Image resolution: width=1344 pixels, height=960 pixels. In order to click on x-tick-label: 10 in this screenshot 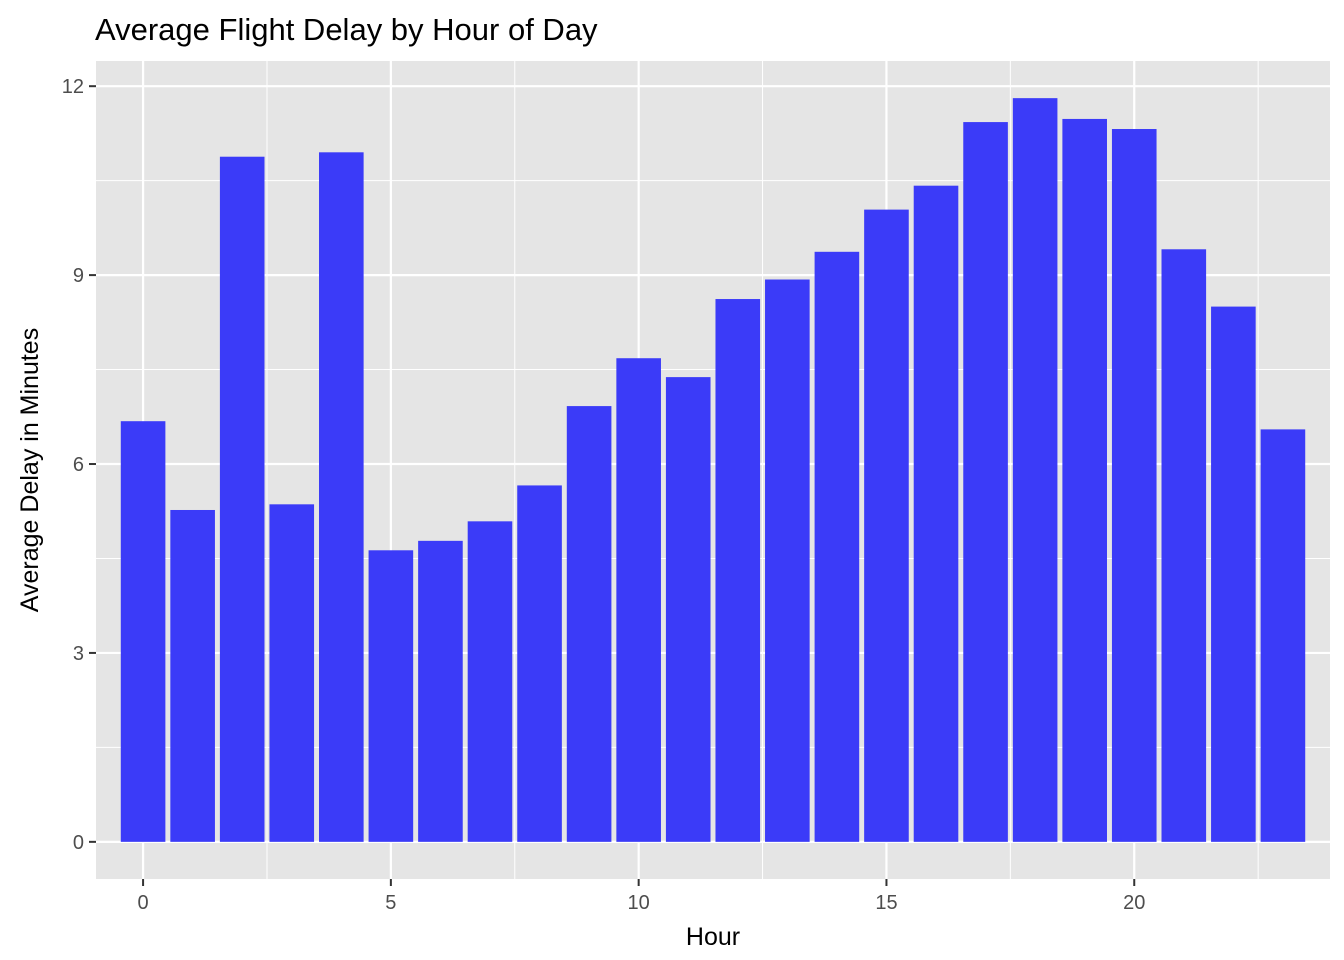, I will do `click(639, 903)`.